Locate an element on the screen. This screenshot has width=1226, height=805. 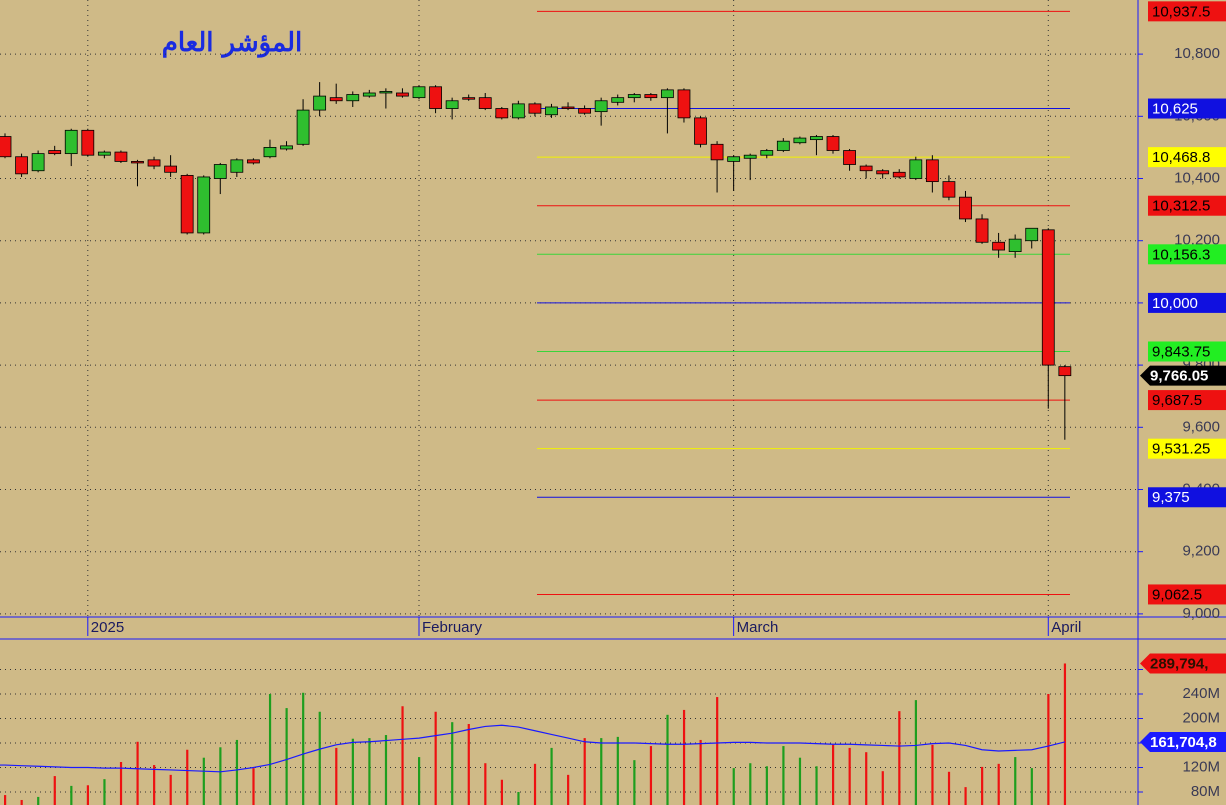
y-tick-label: 120M is located at coordinates (1201, 766).